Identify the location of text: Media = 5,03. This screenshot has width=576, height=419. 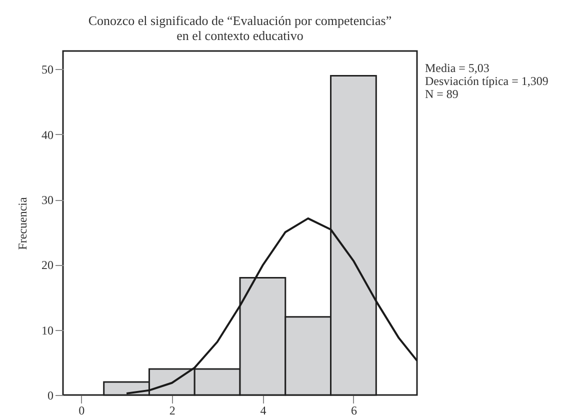
(457, 68).